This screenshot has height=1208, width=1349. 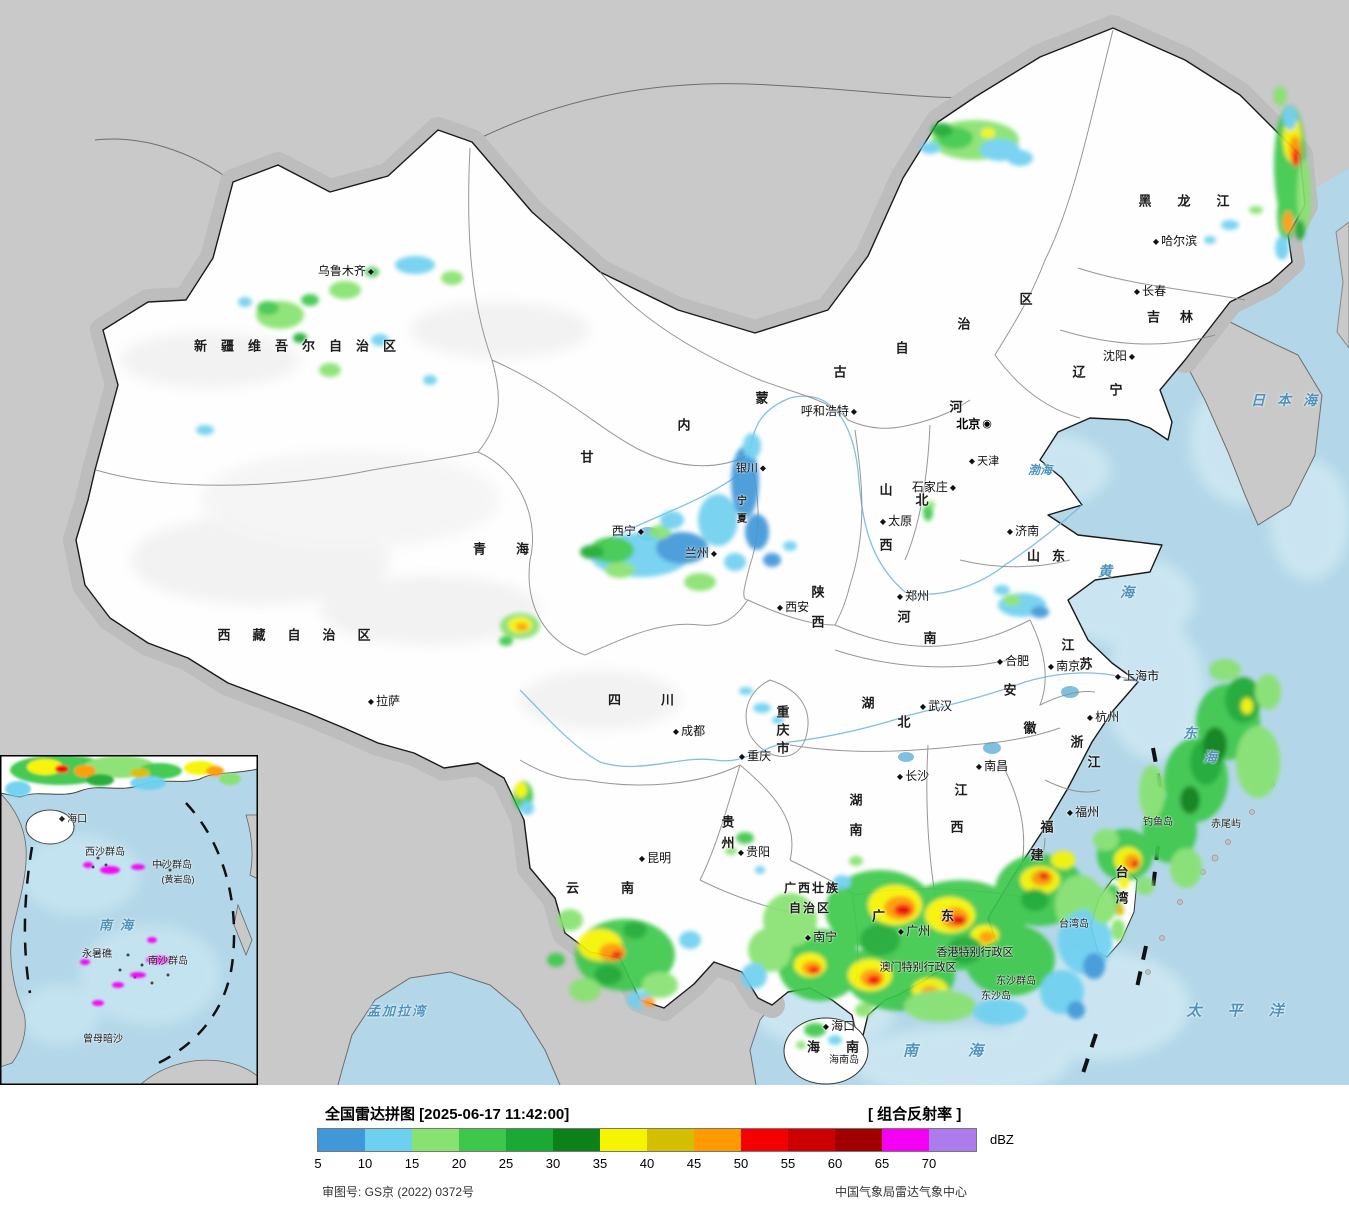 I want to click on inset-palawan, so click(x=243, y=930).